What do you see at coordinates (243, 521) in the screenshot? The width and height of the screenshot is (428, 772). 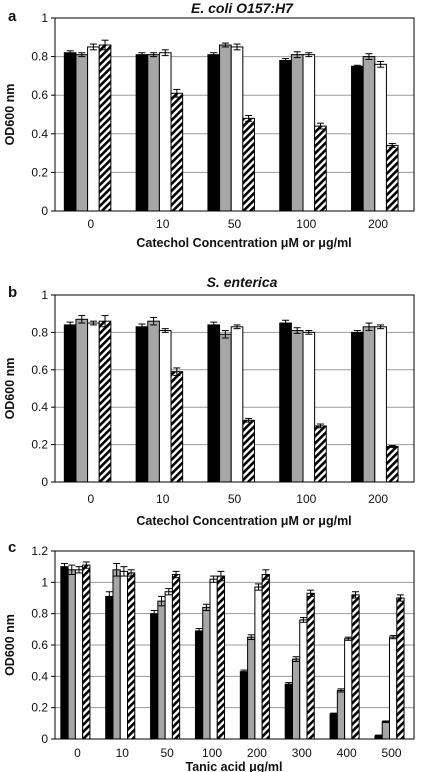 I see `x-axis-label: Catechol Concentration μM or μg/ml` at bounding box center [243, 521].